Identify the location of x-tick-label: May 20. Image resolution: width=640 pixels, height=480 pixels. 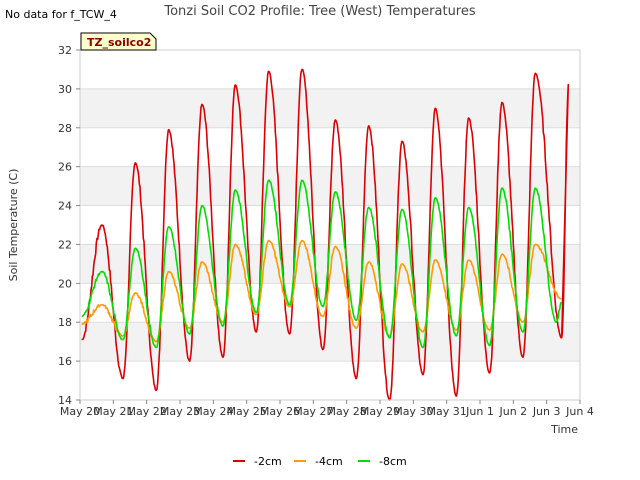
(80, 411).